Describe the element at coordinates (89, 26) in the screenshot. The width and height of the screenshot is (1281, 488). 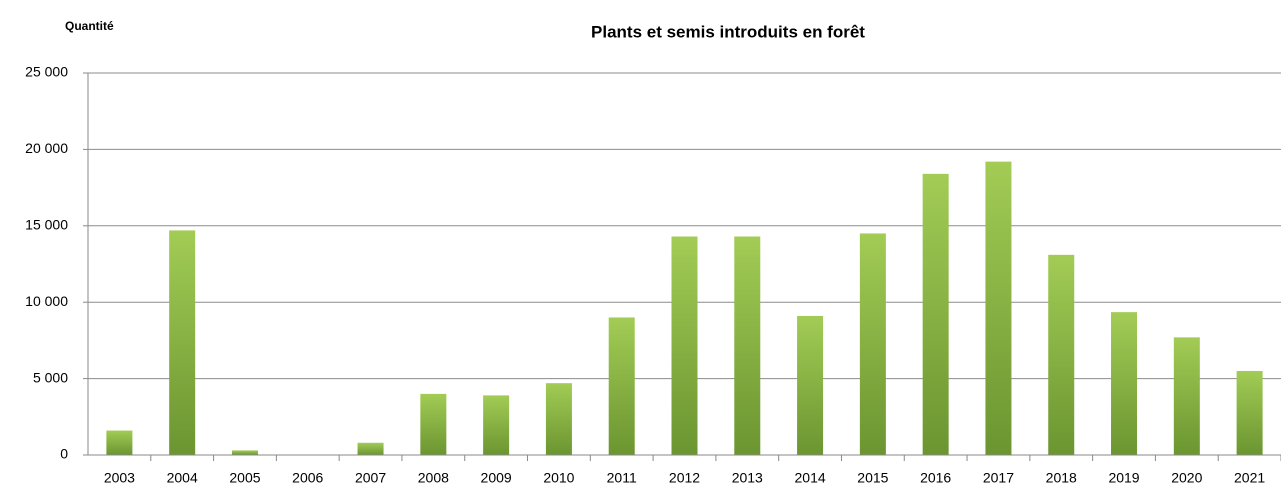
I see `y-axis-label: Quantité` at that location.